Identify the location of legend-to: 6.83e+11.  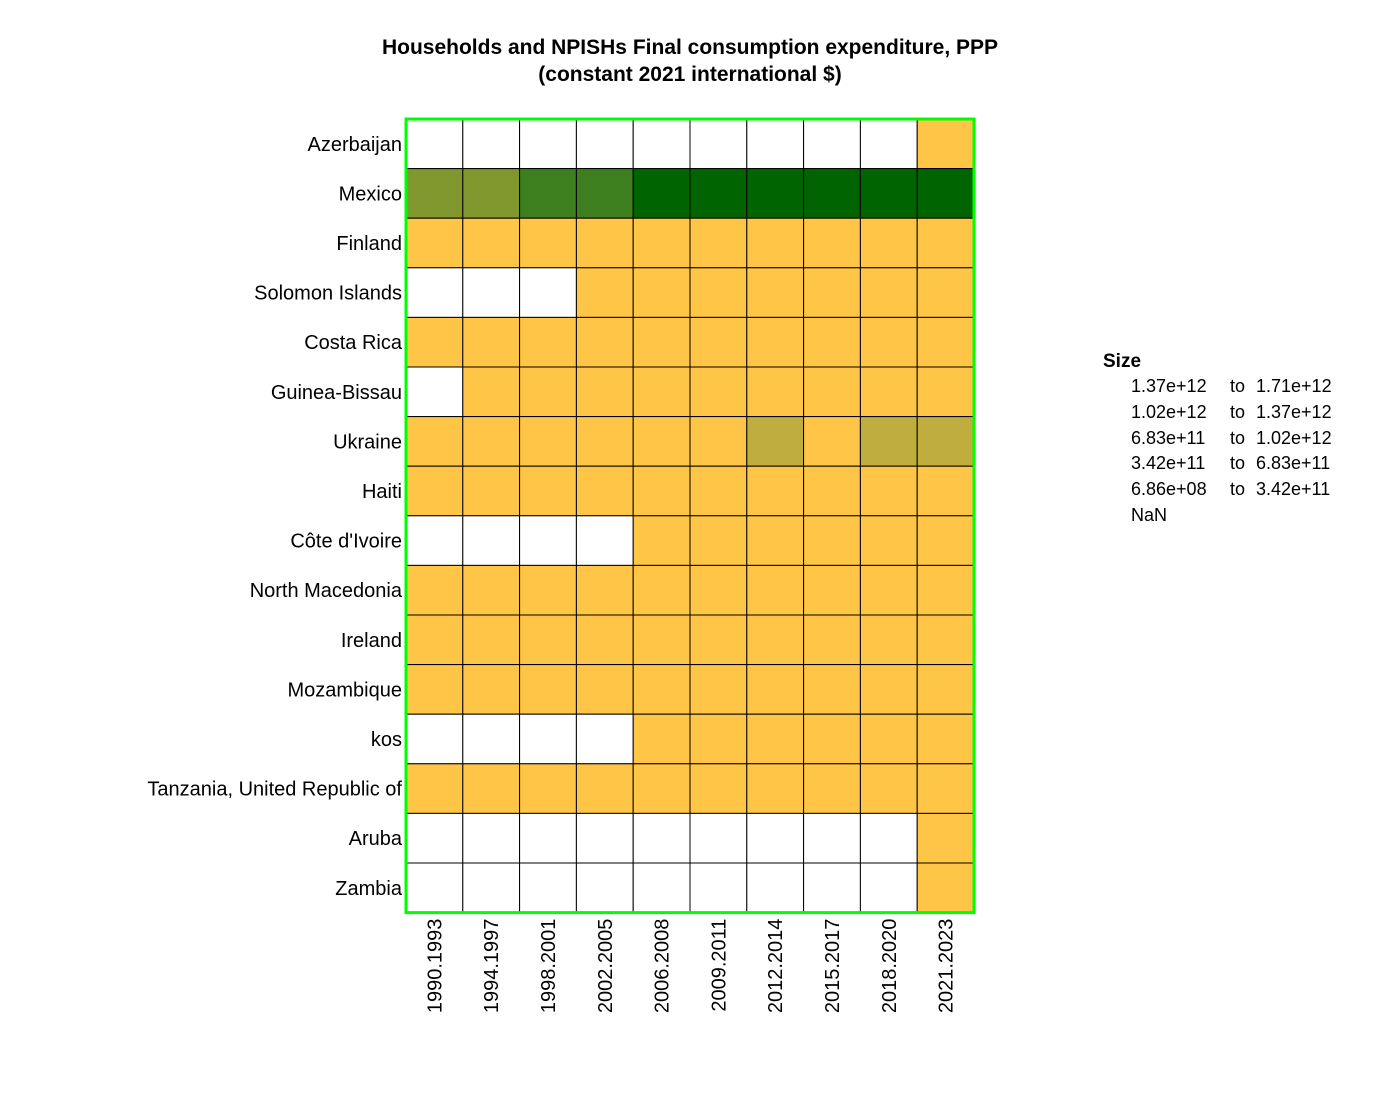
(1293, 463).